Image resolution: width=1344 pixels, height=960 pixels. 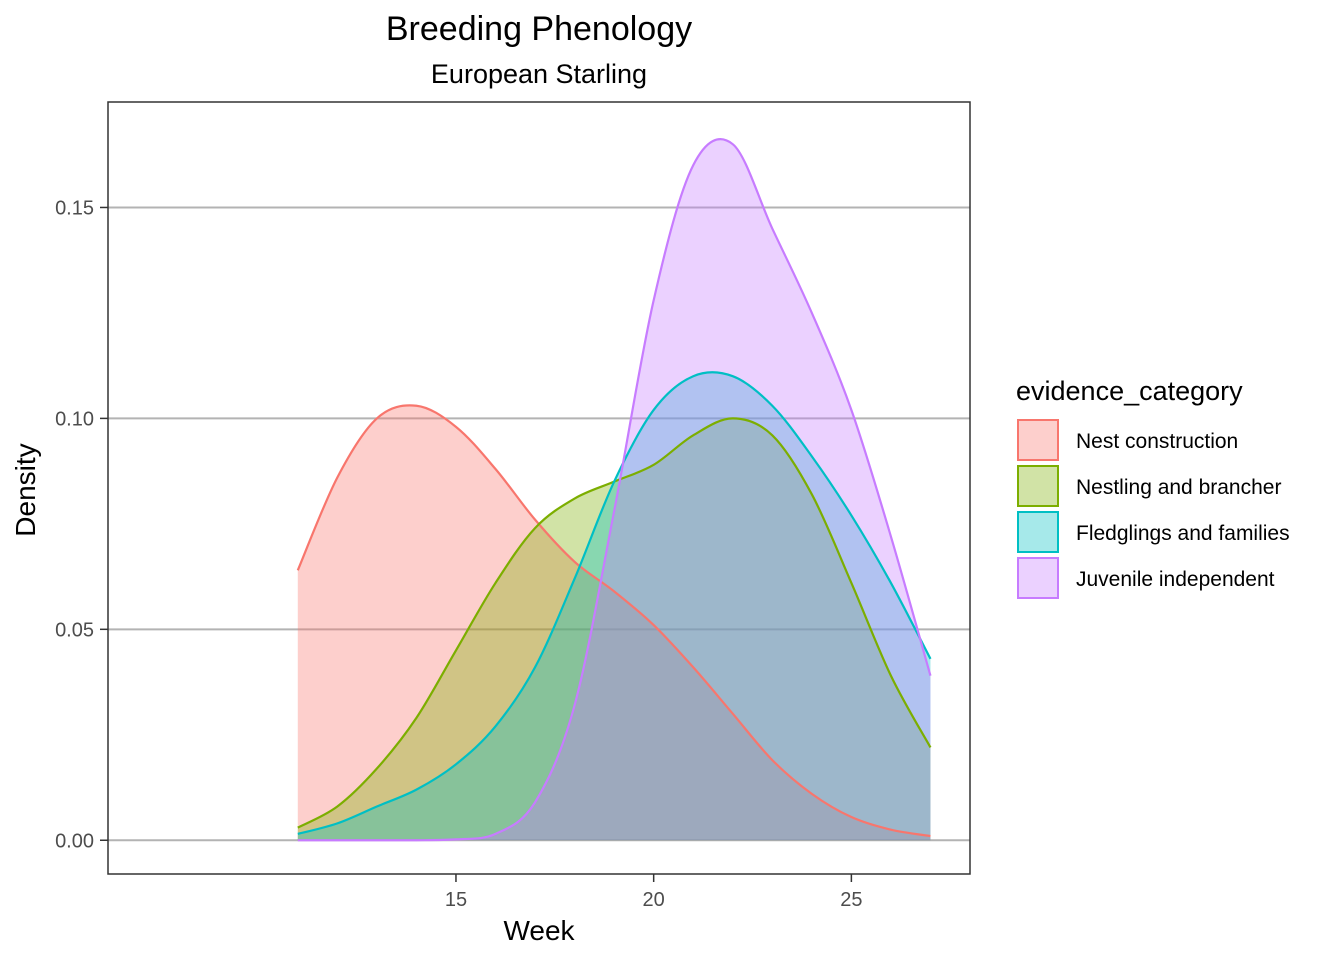 I want to click on legend-label-1: Nestling and brancher, so click(x=1178, y=487).